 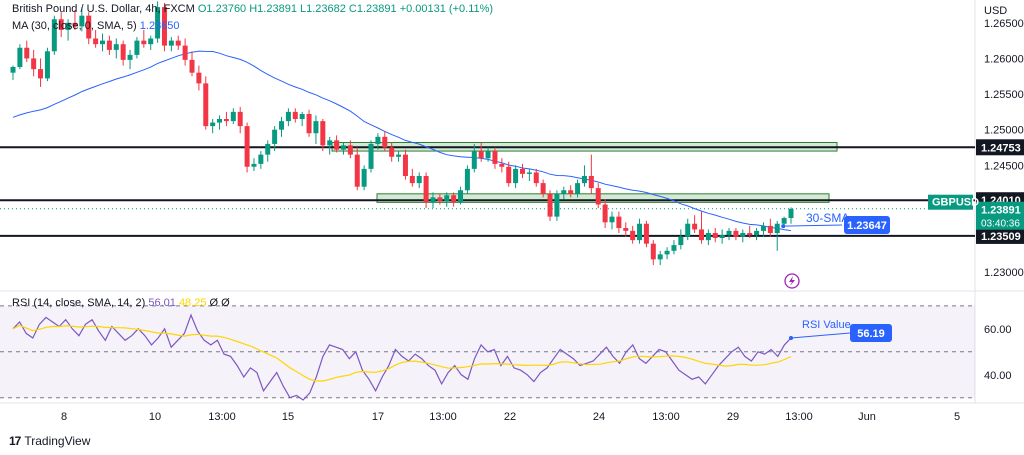 What do you see at coordinates (1004, 95) in the screenshot?
I see `price-tick-label: 1.25500` at bounding box center [1004, 95].